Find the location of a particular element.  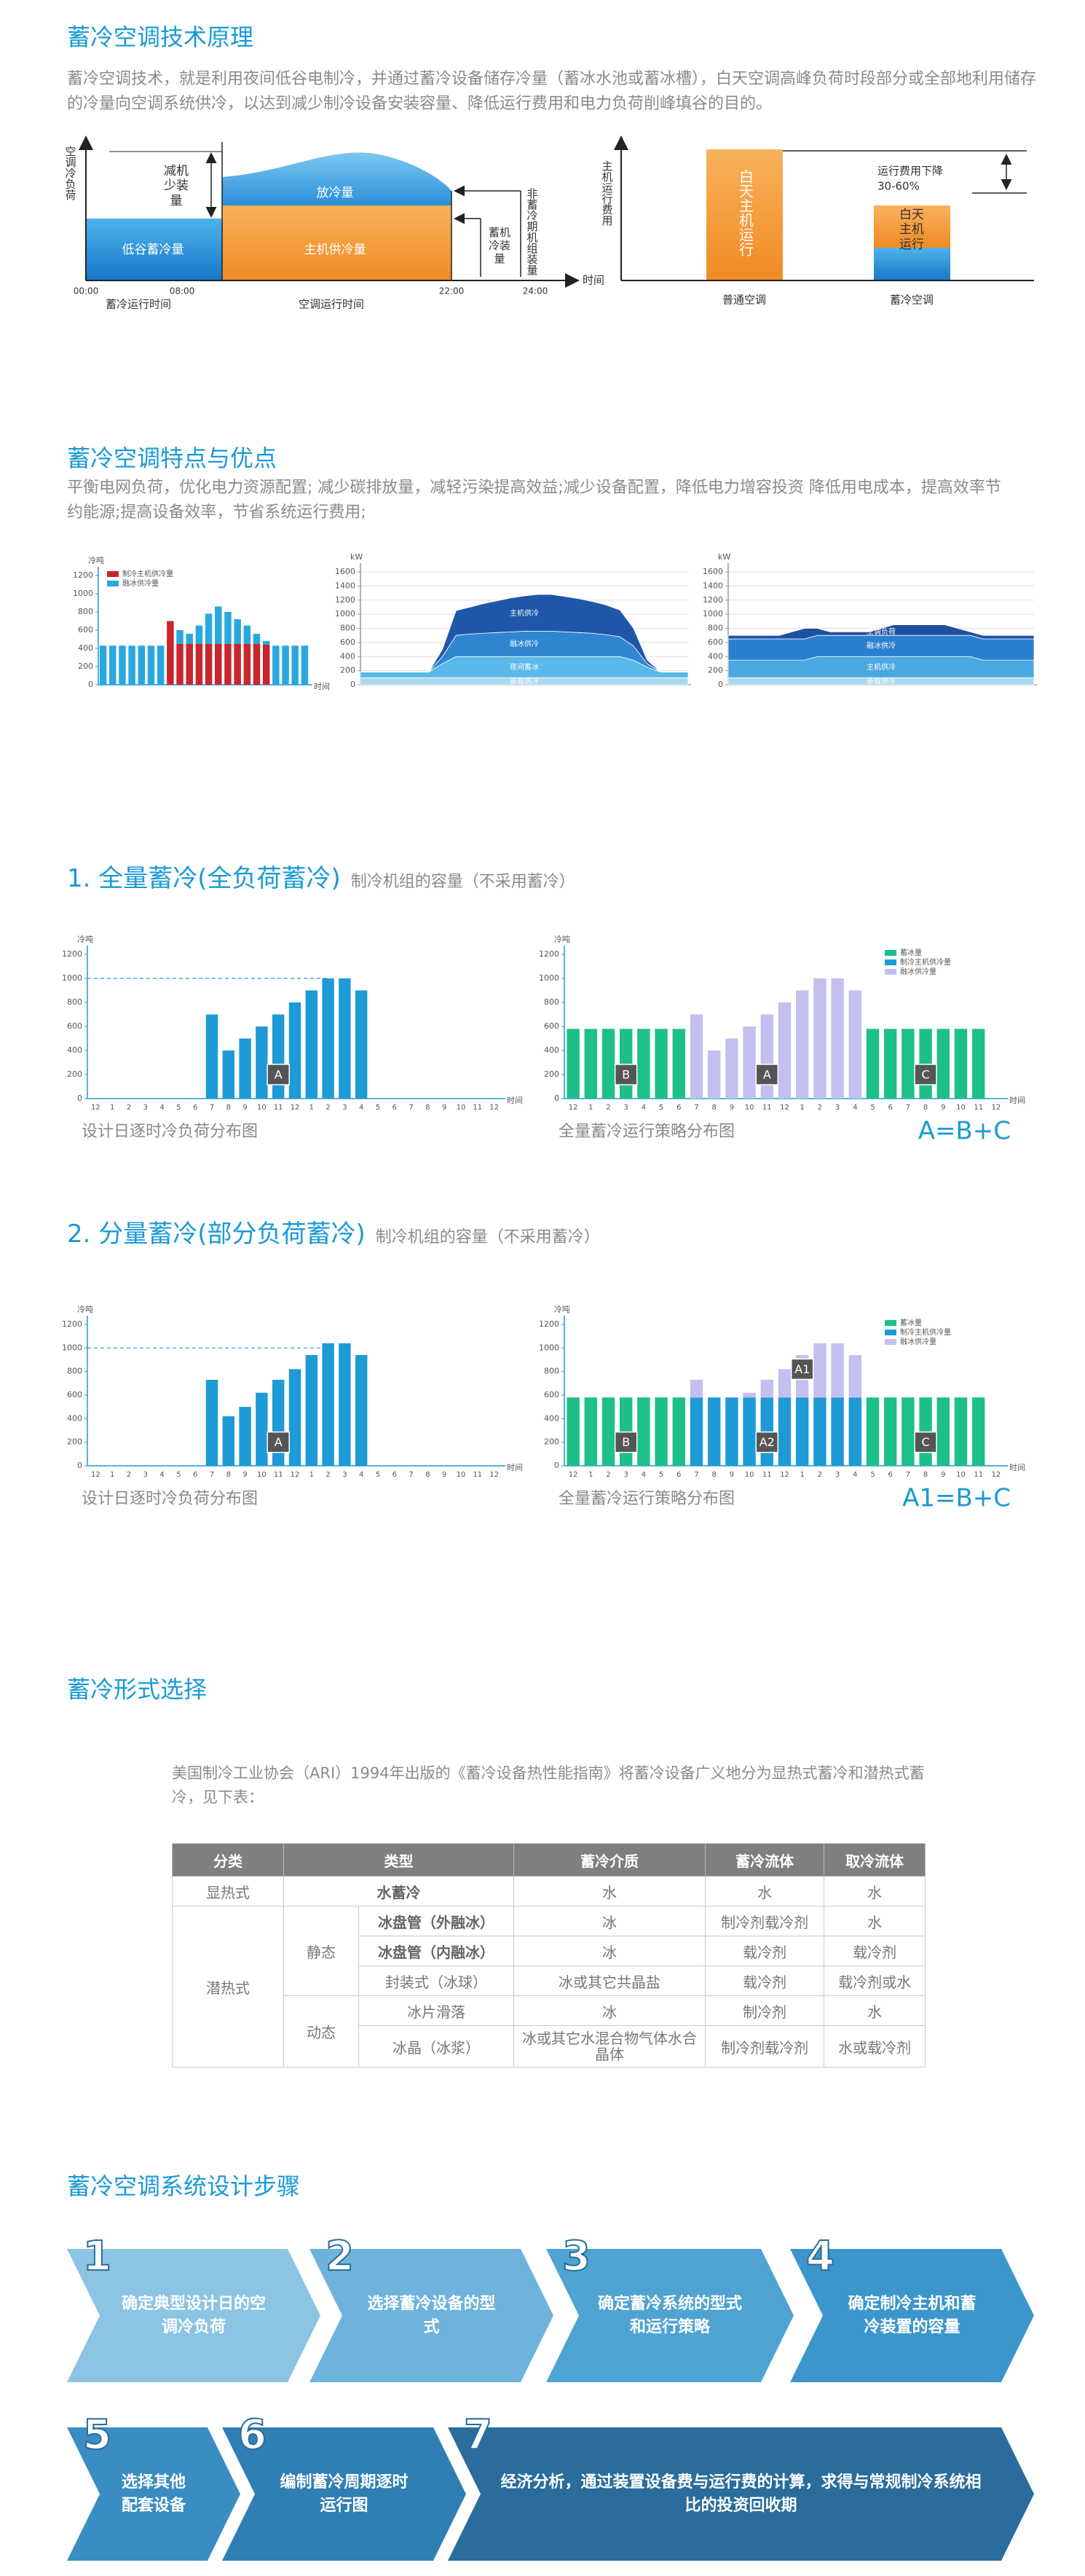

time-label: 08:00 is located at coordinates (182, 291).